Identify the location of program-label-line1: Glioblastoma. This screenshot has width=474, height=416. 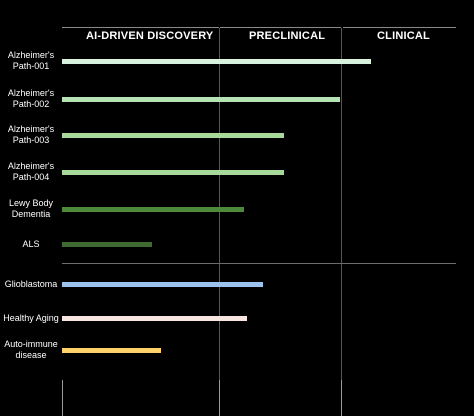
(31, 284).